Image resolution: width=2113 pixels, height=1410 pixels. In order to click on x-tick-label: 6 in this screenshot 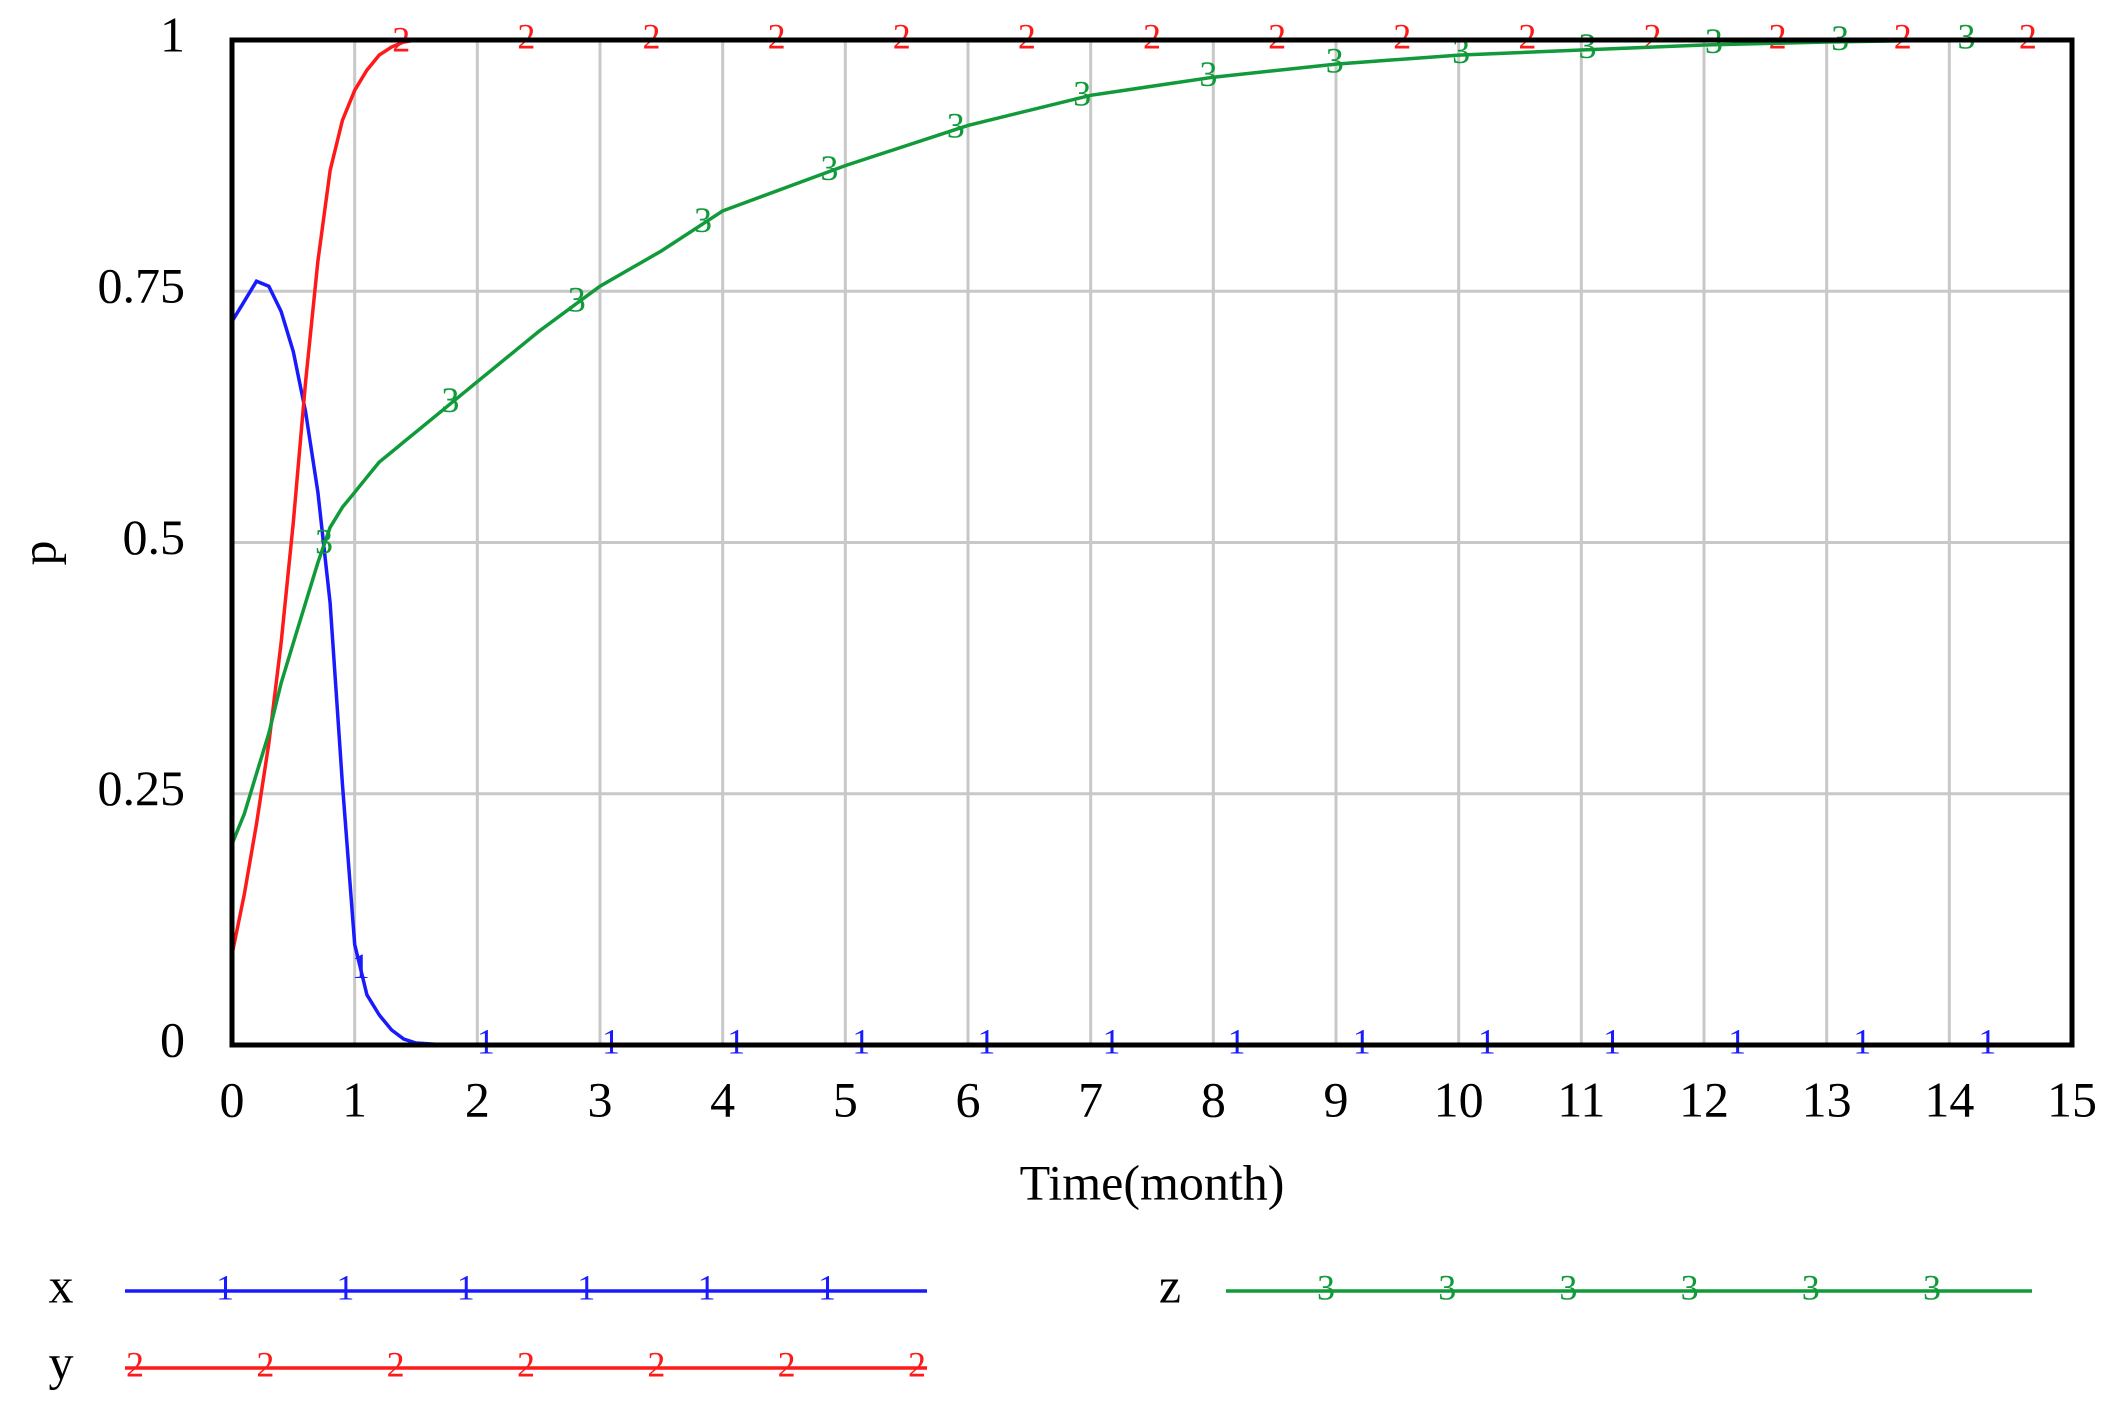, I will do `click(968, 1099)`.